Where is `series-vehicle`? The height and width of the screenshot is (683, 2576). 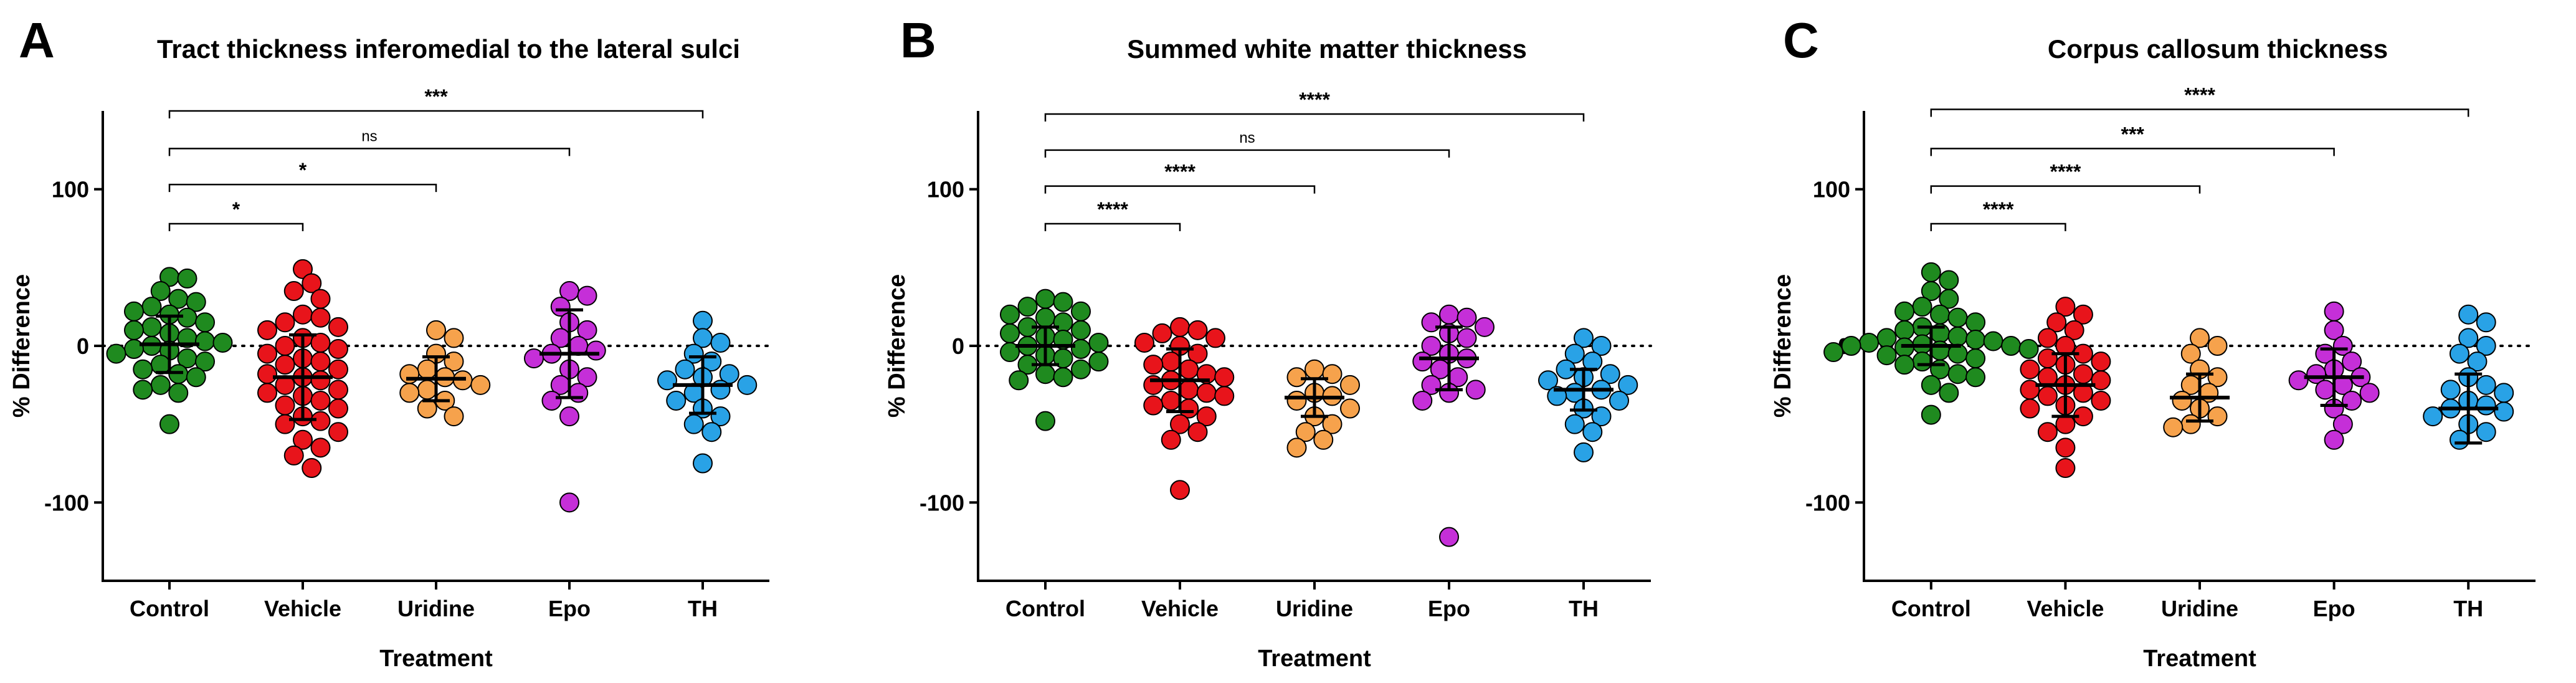
series-vehicle is located at coordinates (302, 369).